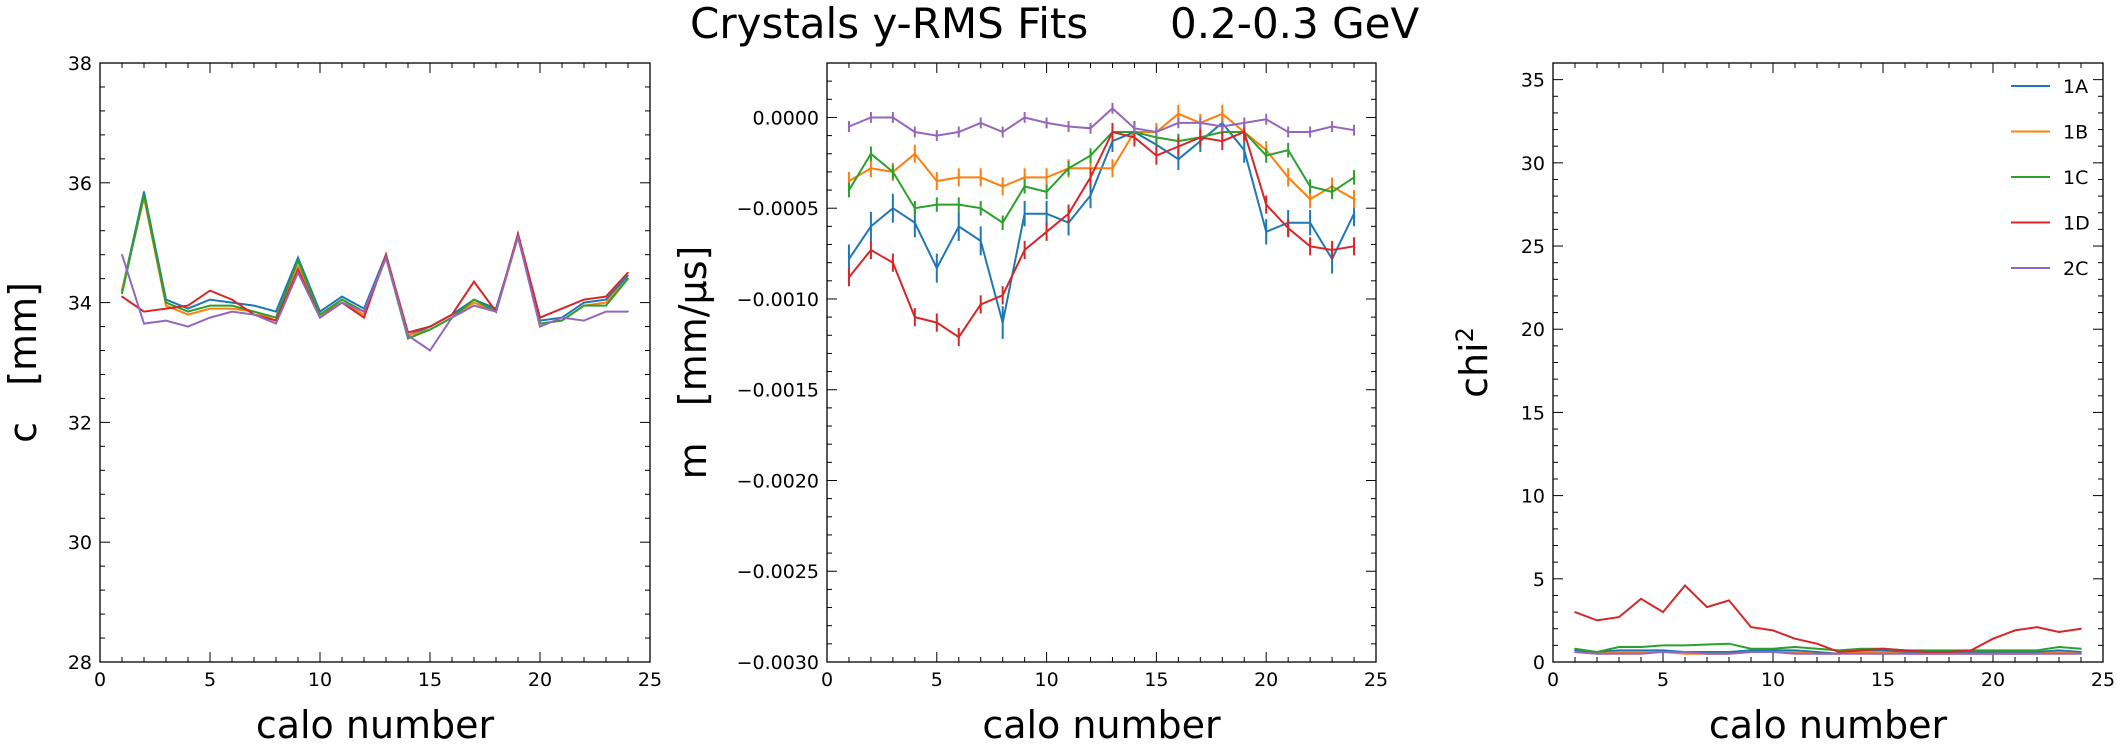 The image size is (2117, 750). Describe the element at coordinates (1474, 370) in the screenshot. I see `y-axis-label-main: chi` at that location.